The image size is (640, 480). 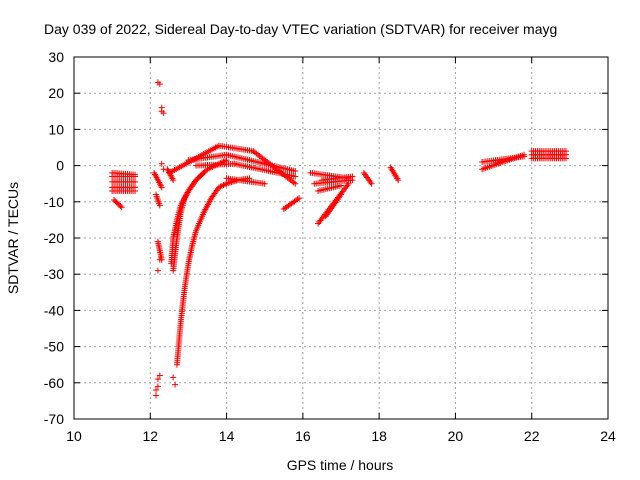 I want to click on x-axis-label: GPS time / hours, so click(x=340, y=465).